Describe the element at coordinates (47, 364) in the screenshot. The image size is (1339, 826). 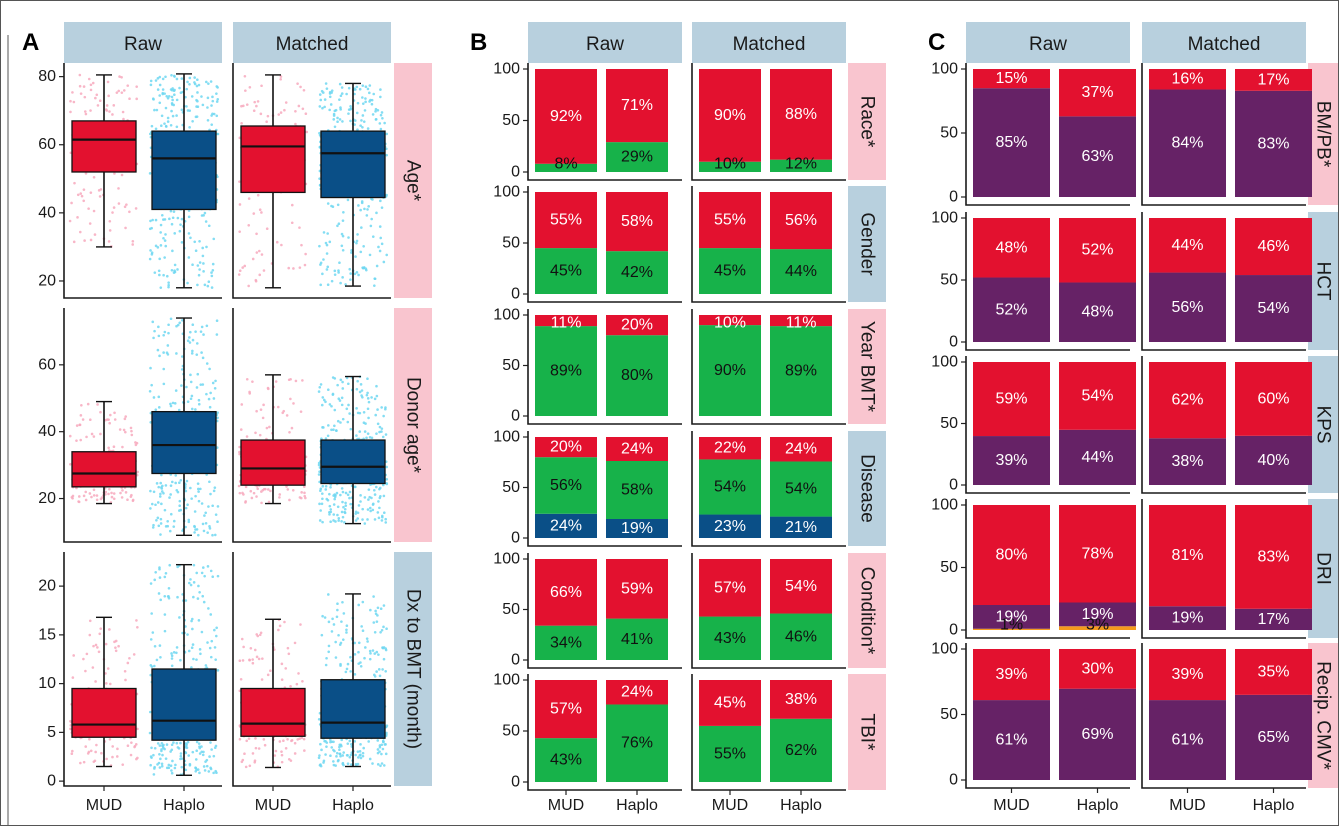
I see `y-tick-label: 60` at that location.